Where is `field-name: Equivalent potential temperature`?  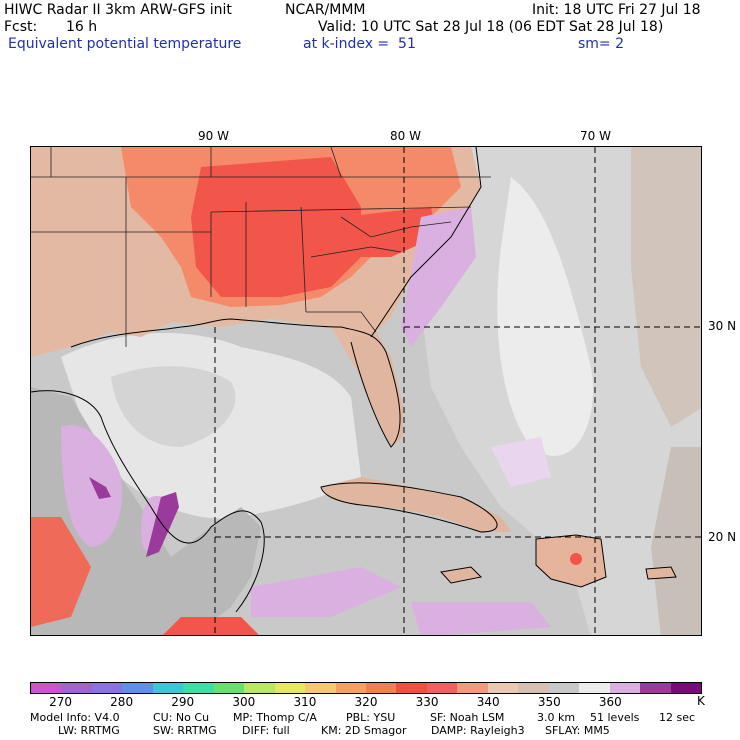 field-name: Equivalent potential temperature is located at coordinates (125, 44).